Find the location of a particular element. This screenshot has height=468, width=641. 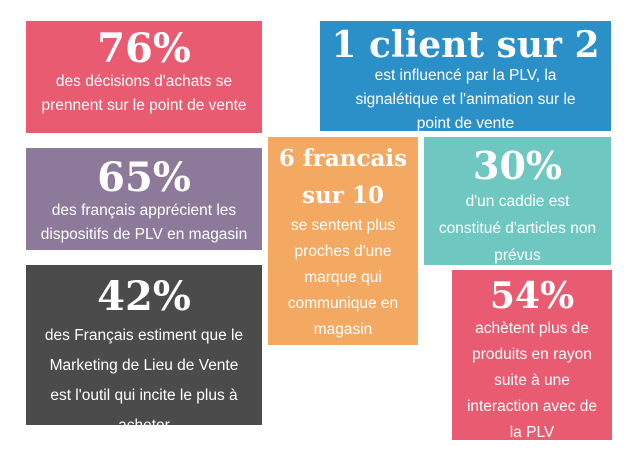

stat-description-line: signalétique et l'animation sur le is located at coordinates (465, 99).